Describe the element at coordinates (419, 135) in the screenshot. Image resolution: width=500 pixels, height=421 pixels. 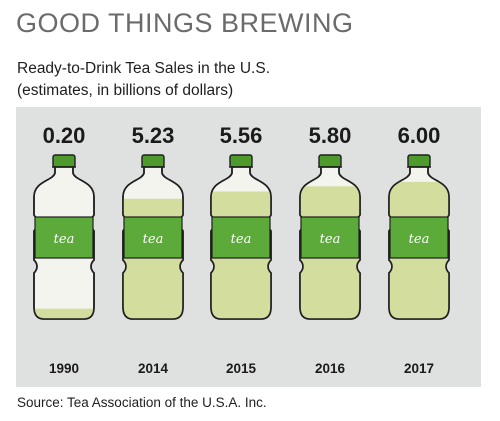
I see `value-label-2017: 6.00` at that location.